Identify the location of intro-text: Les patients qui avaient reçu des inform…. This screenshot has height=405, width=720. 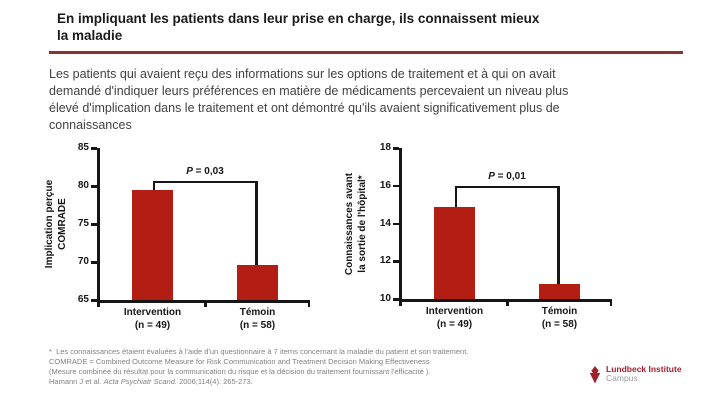
(309, 99).